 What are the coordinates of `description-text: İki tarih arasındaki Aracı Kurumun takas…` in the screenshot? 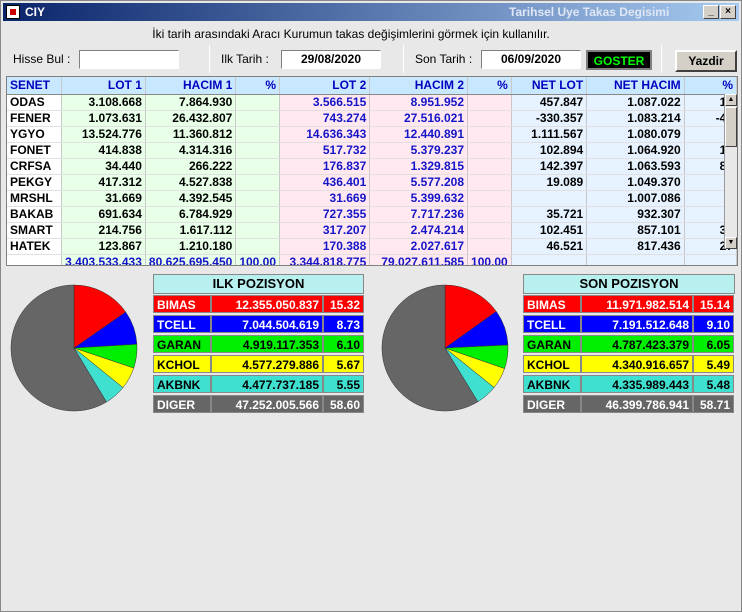 It's located at (351, 34).